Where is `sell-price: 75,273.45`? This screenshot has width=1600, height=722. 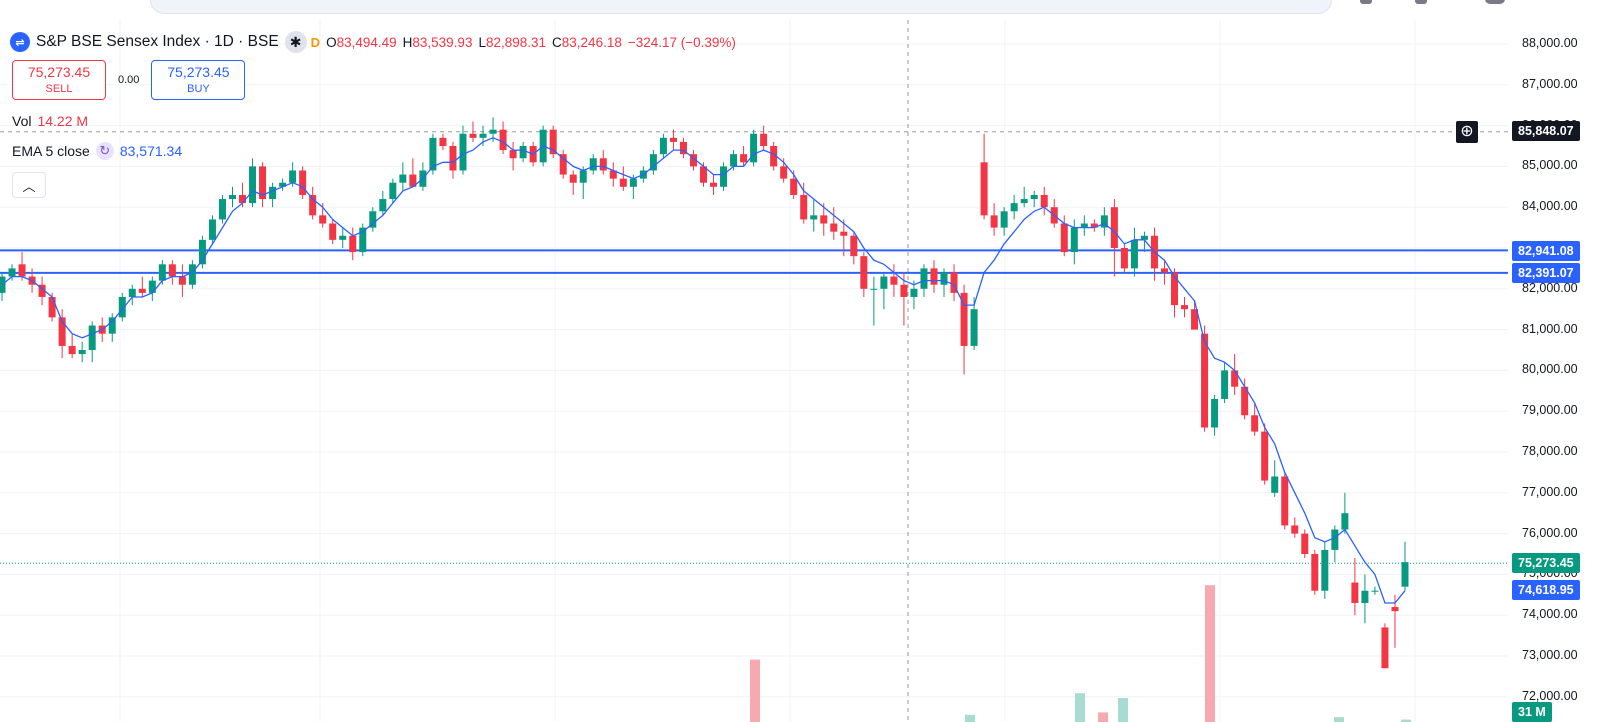 sell-price: 75,273.45 is located at coordinates (59, 72).